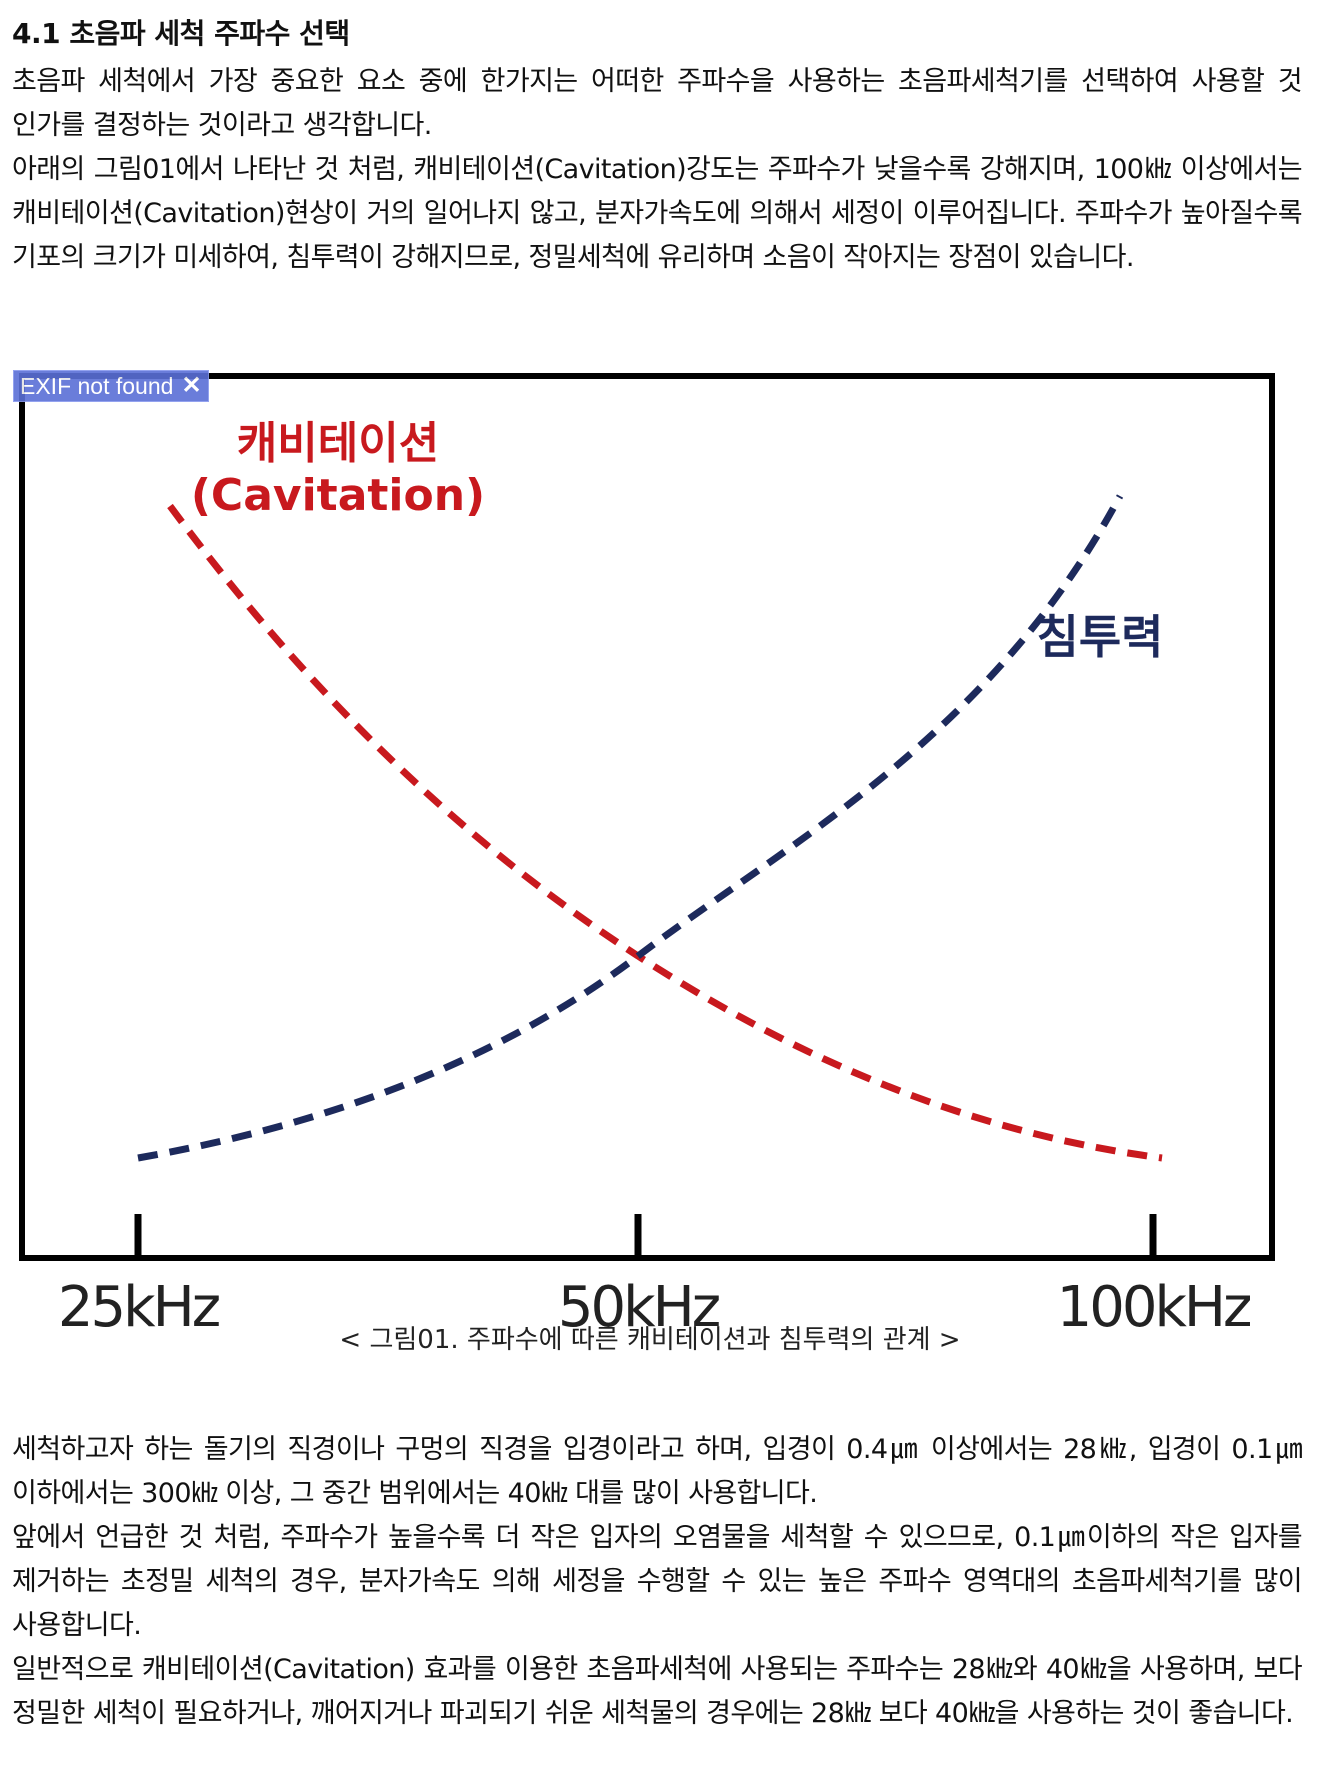  Describe the element at coordinates (97, 386) in the screenshot. I see `exif-badge-text: EXIF not found` at that location.